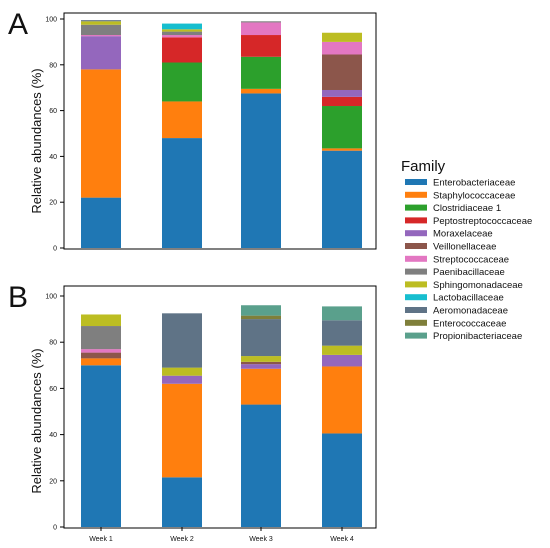 The width and height of the screenshot is (550, 548). I want to click on panel-b-y-tick-label-20: 20, so click(53, 481).